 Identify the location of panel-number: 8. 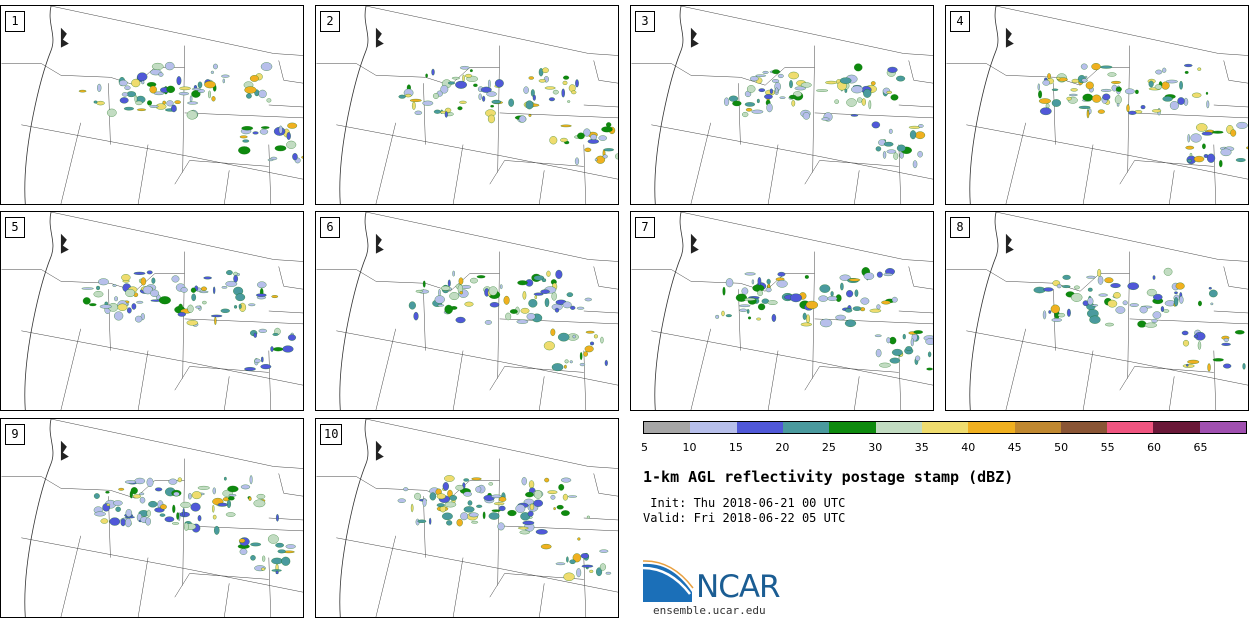
(960, 227).